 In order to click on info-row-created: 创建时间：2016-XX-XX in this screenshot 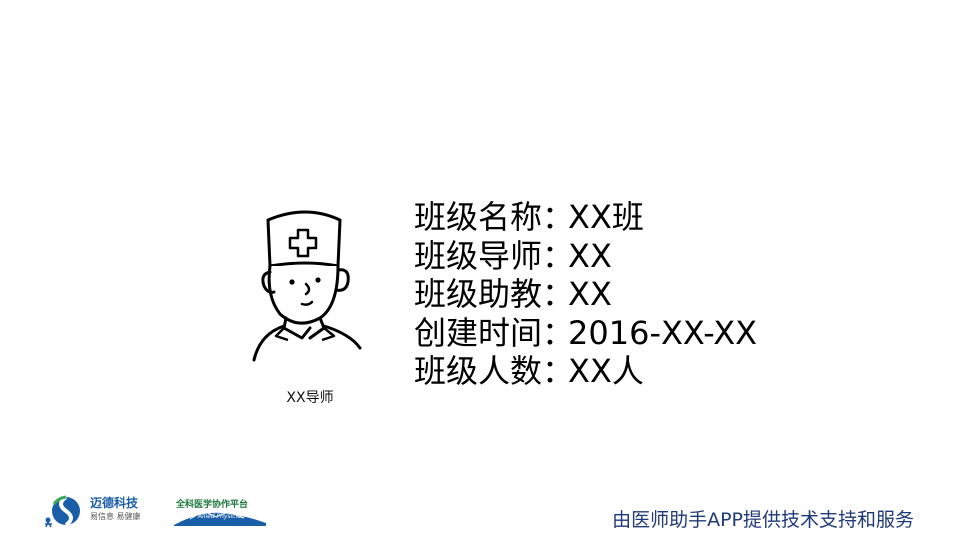, I will do `click(585, 333)`.